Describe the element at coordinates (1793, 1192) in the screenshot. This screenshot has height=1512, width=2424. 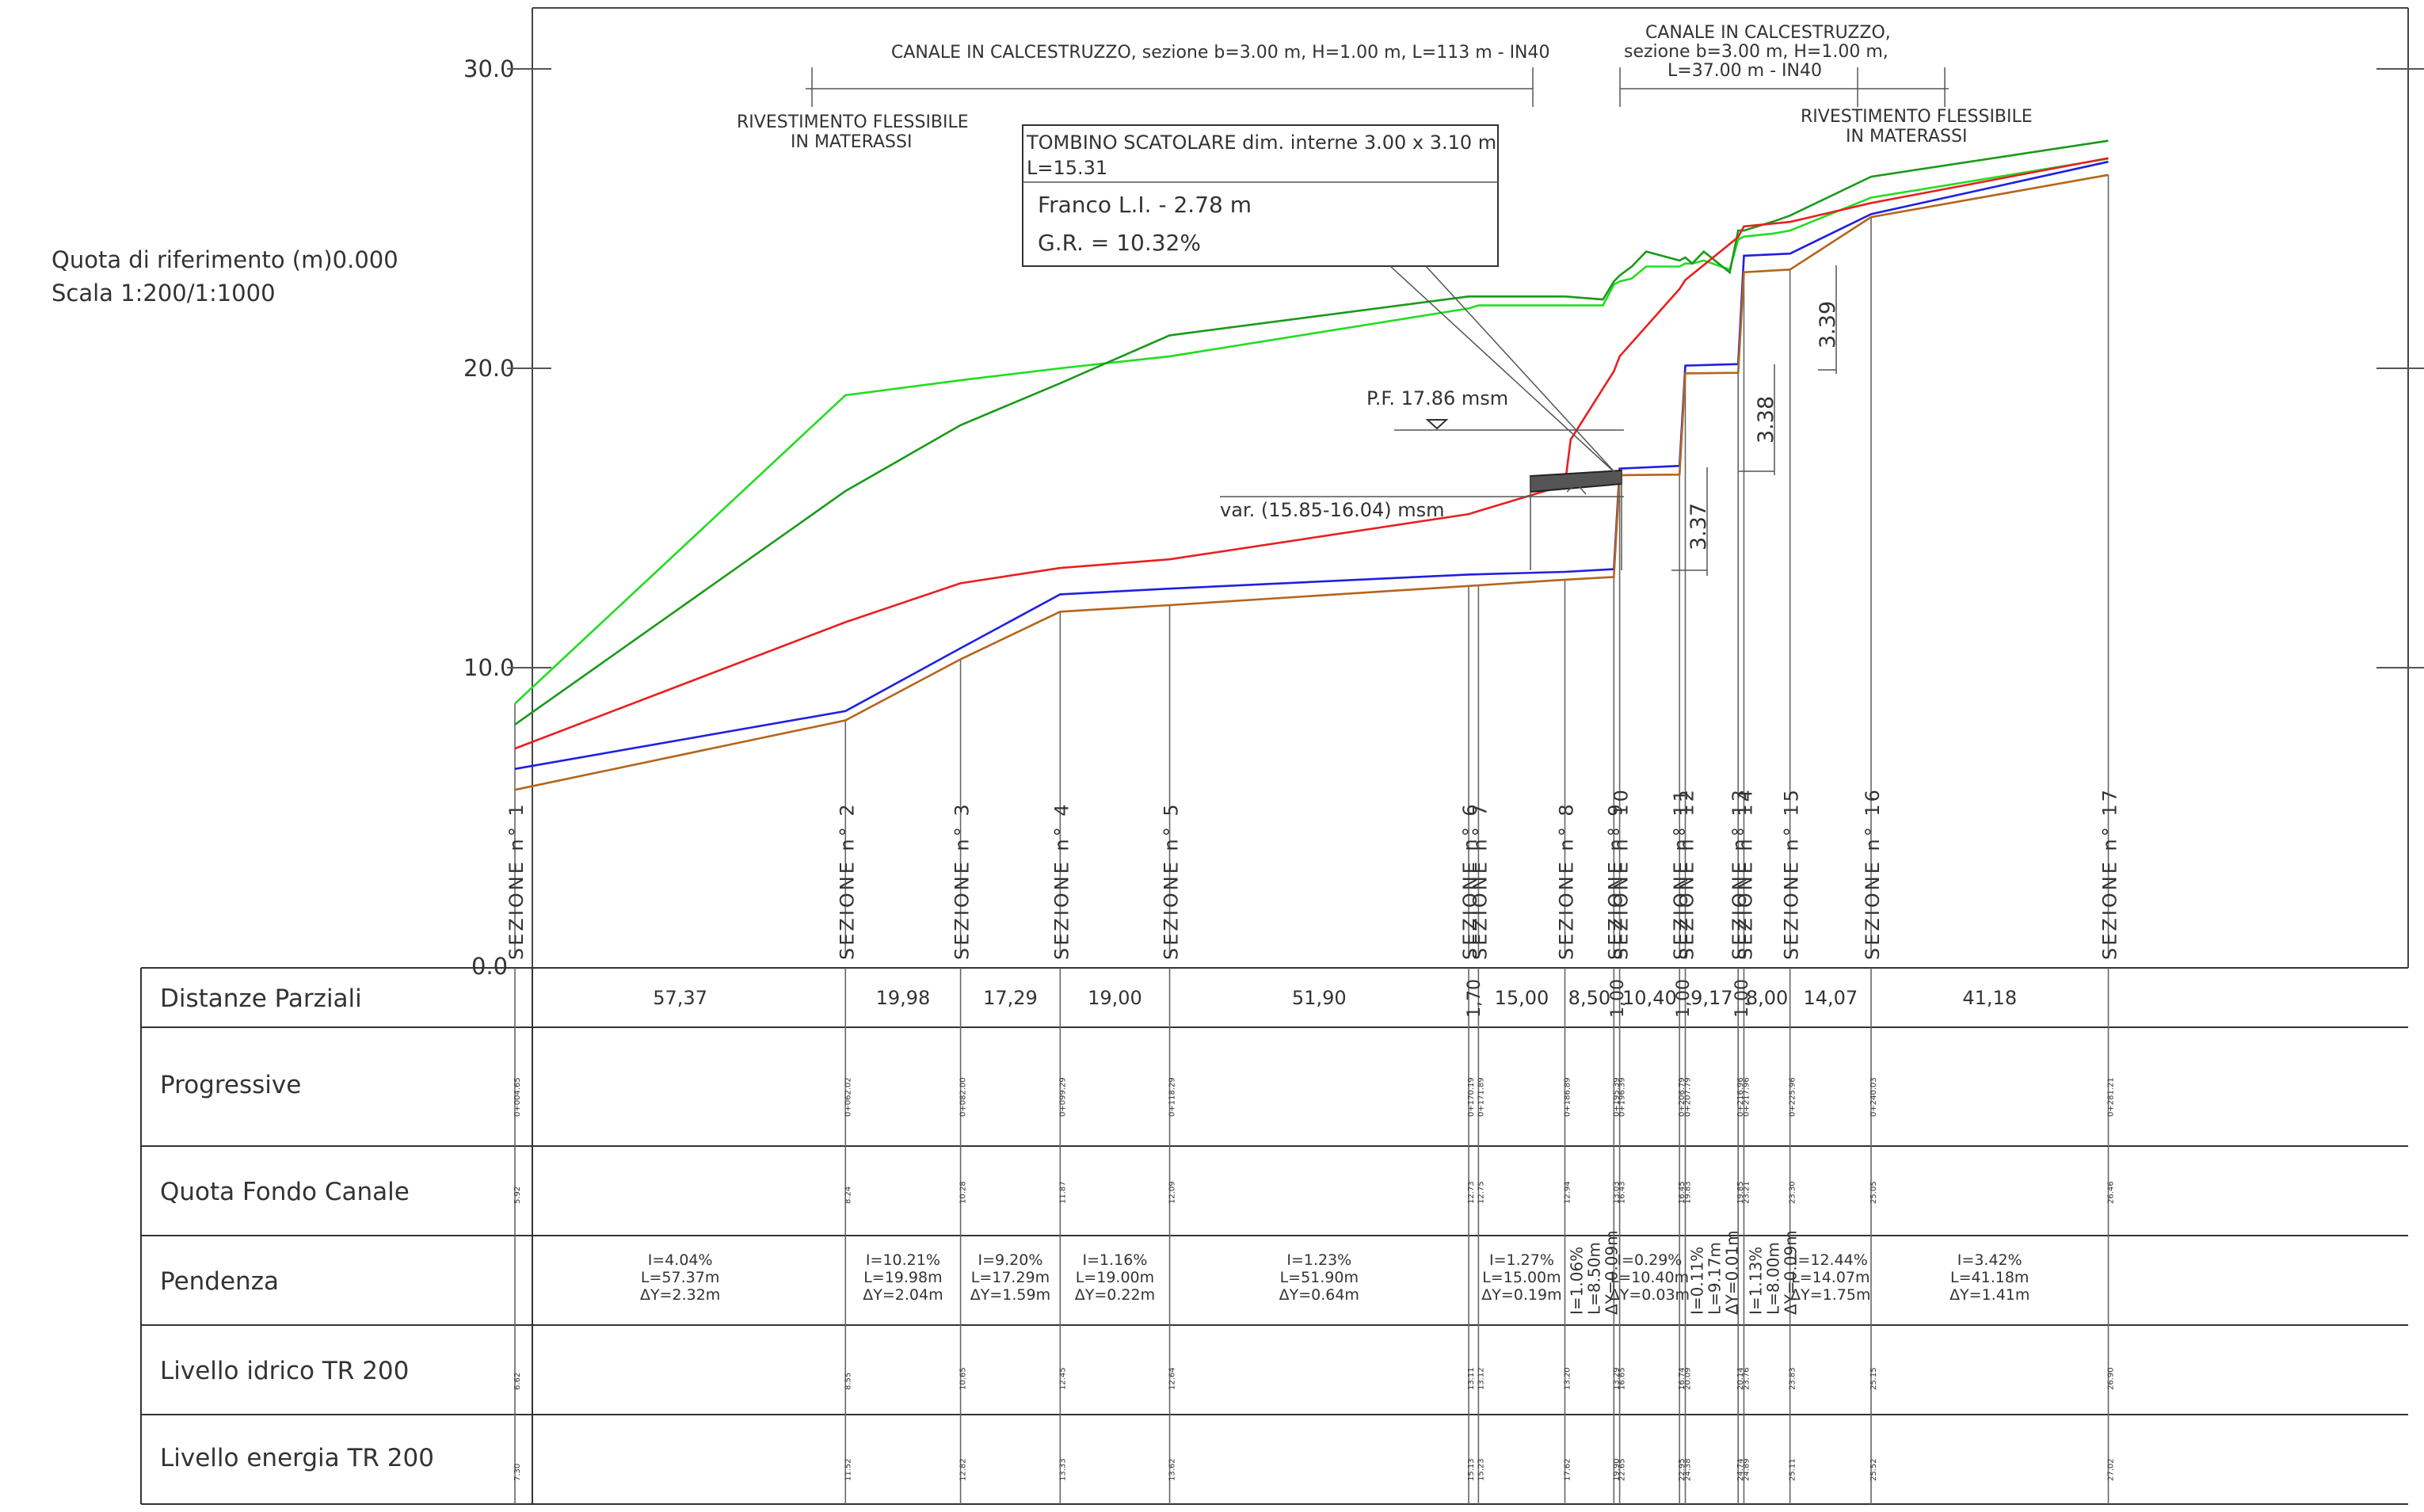
I see `quota-fondo-value: 23.30` at that location.